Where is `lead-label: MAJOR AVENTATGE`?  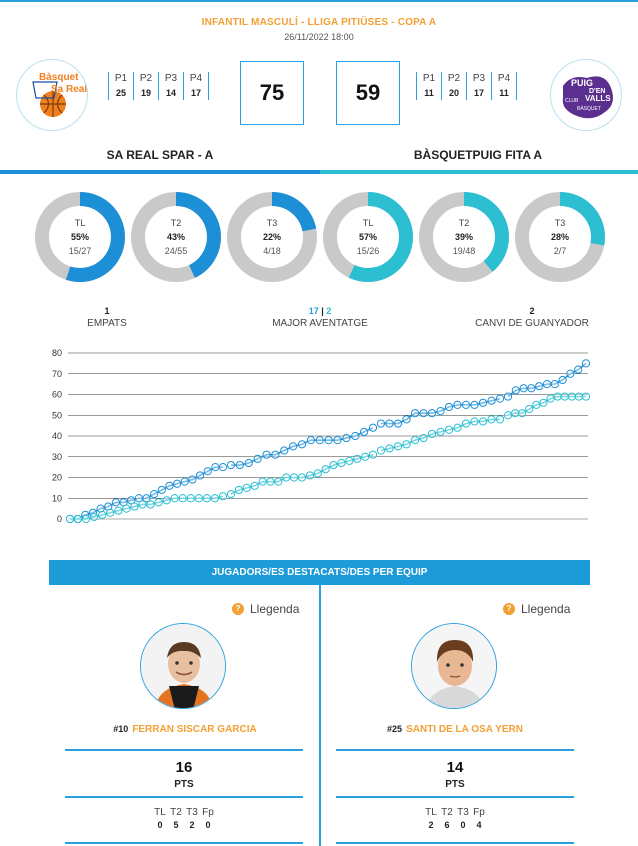 lead-label: MAJOR AVENTATGE is located at coordinates (320, 323).